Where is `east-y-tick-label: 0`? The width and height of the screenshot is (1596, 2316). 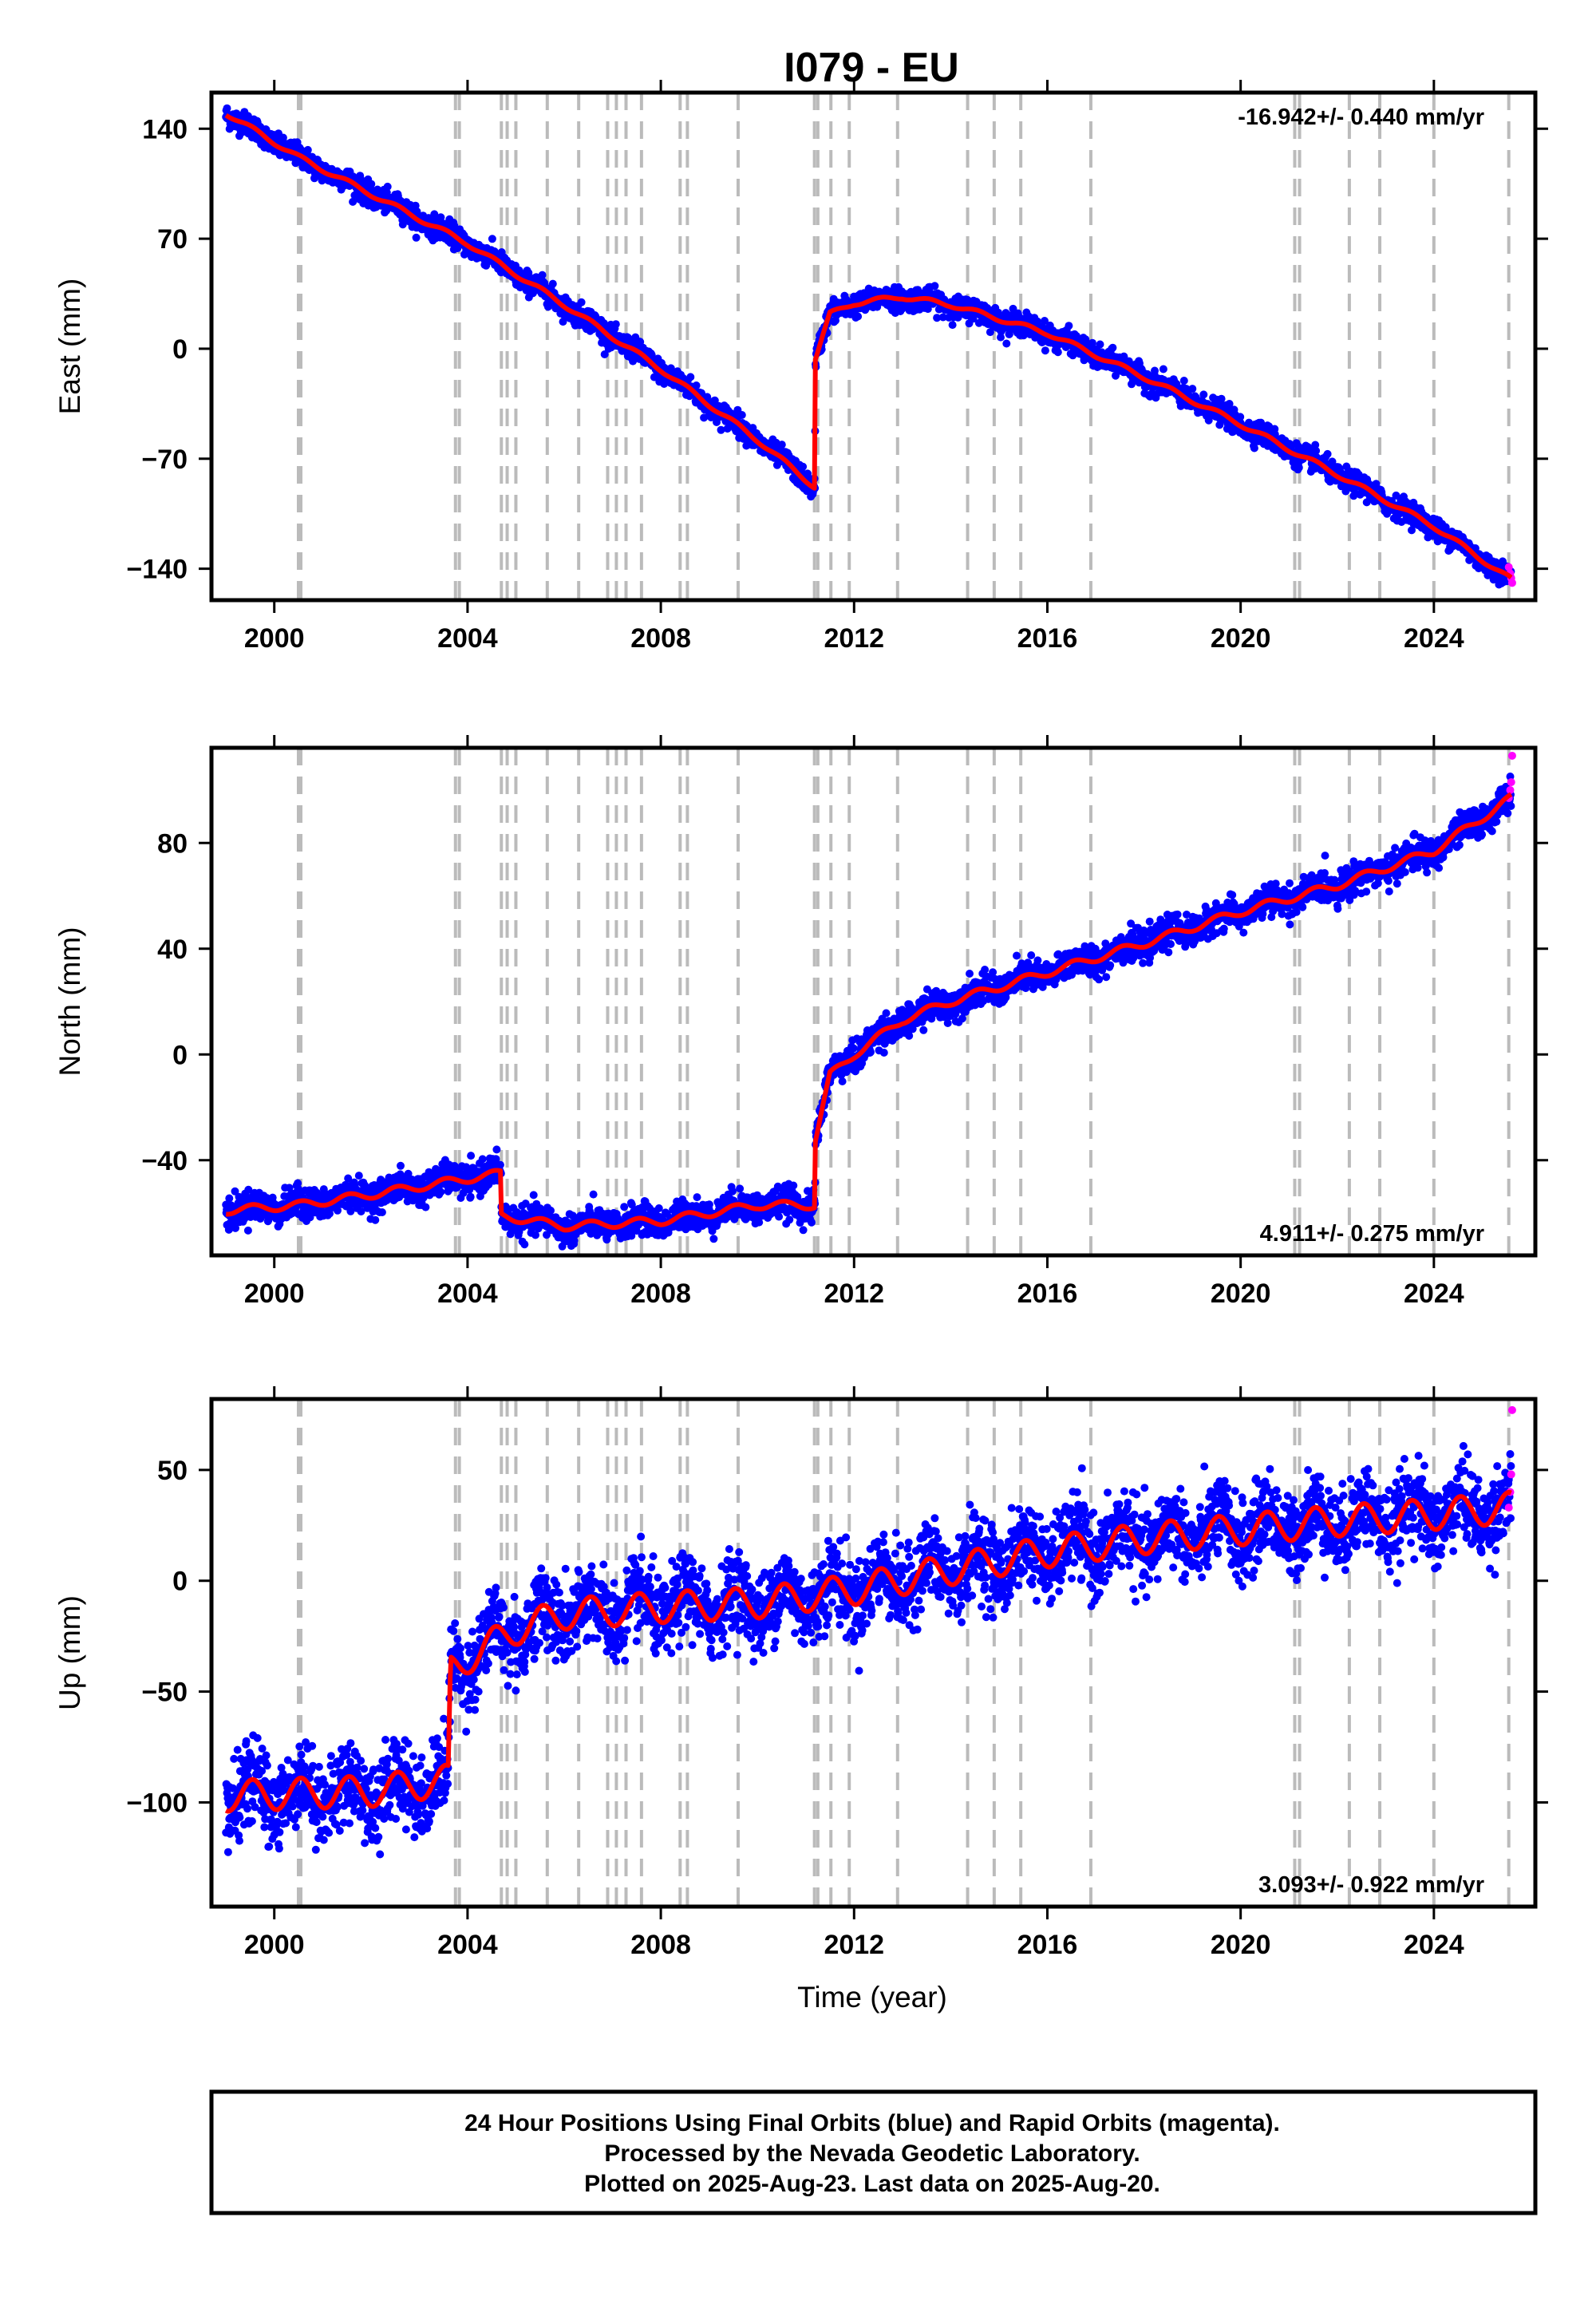
east-y-tick-label: 0 is located at coordinates (180, 349).